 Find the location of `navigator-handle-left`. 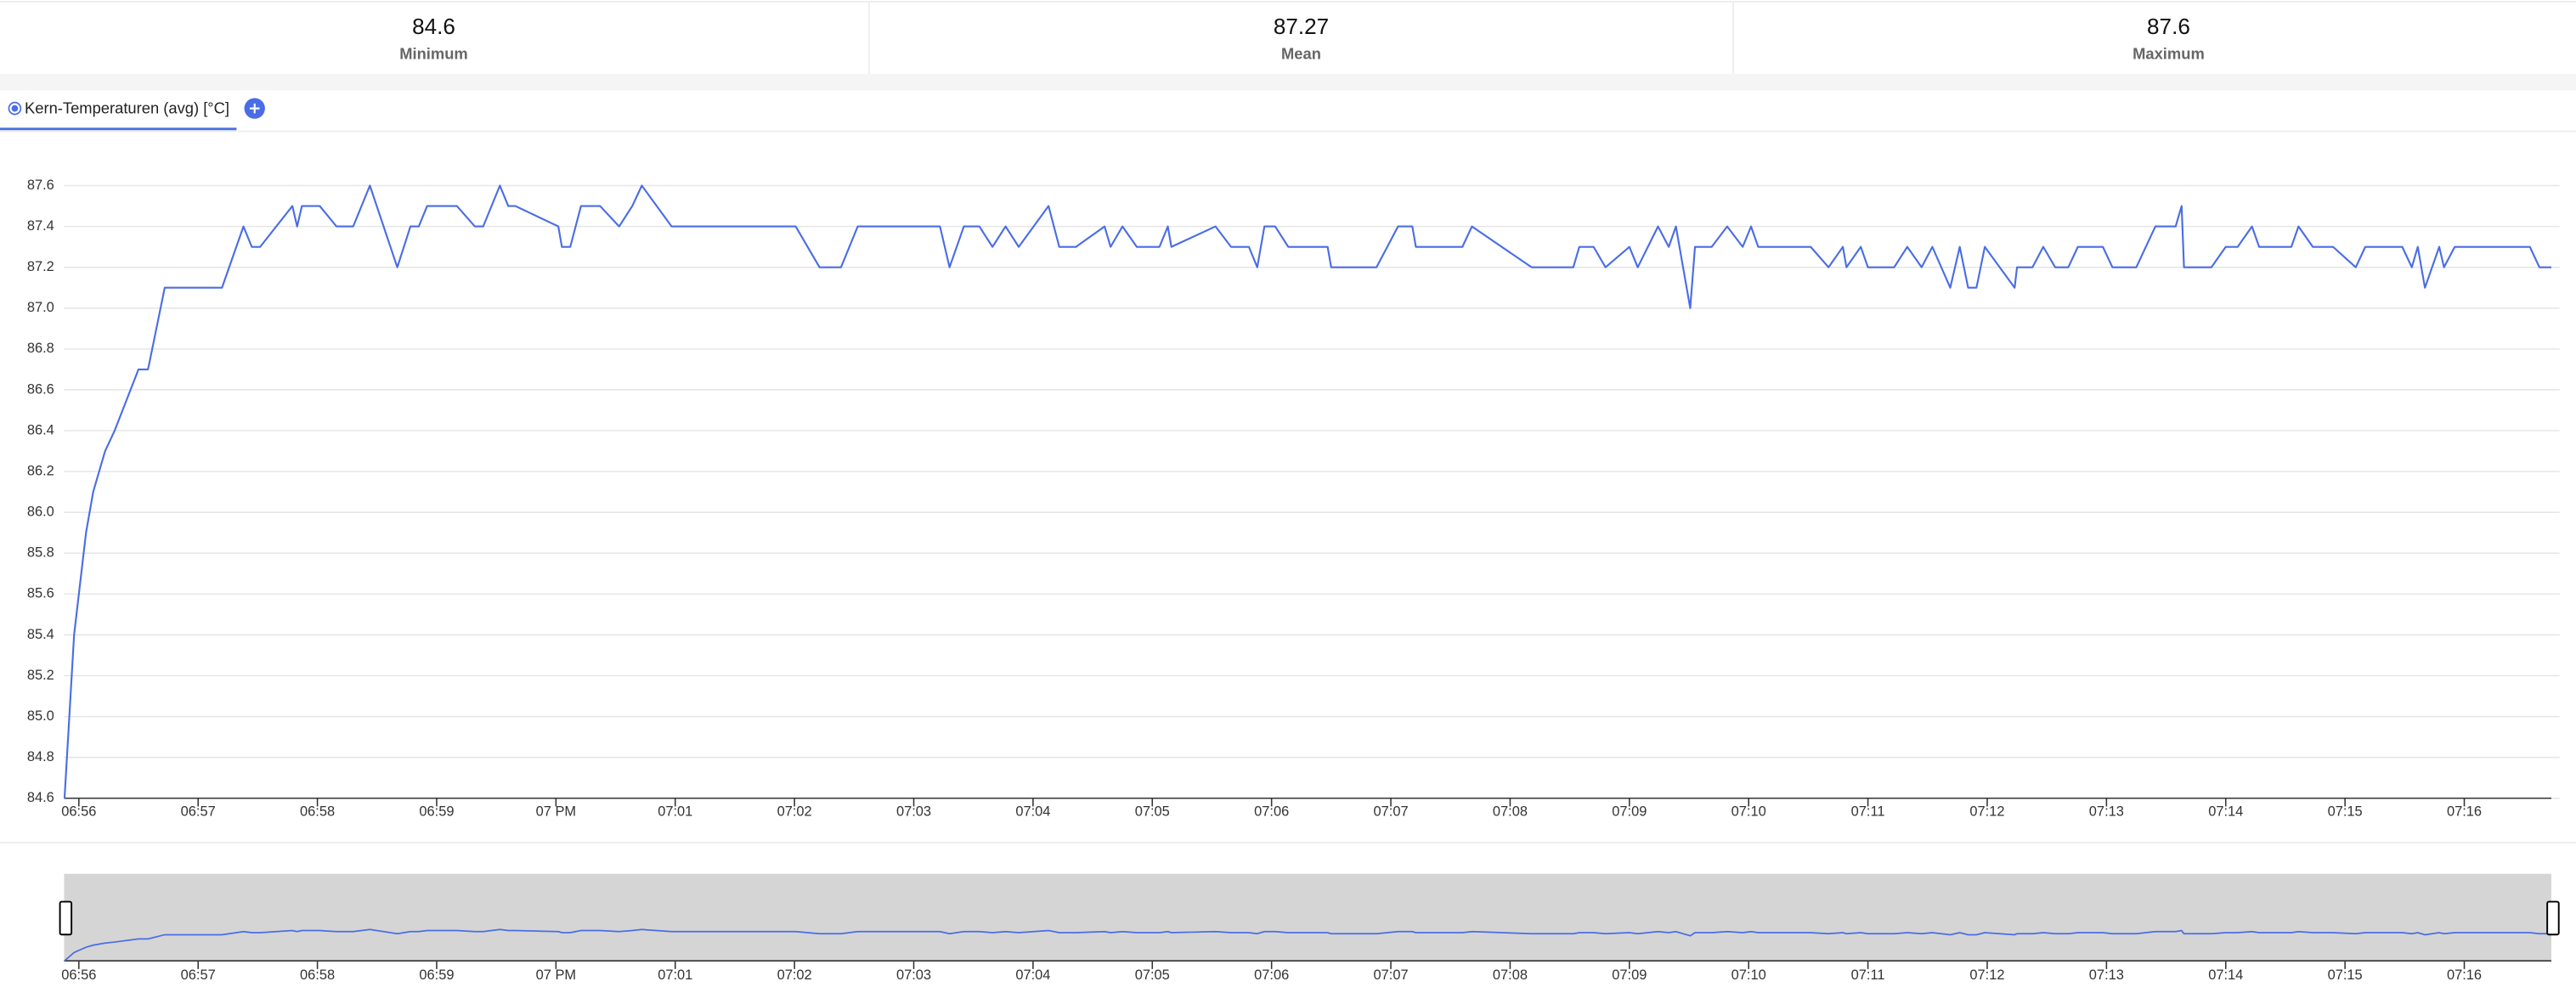

navigator-handle-left is located at coordinates (66, 918).